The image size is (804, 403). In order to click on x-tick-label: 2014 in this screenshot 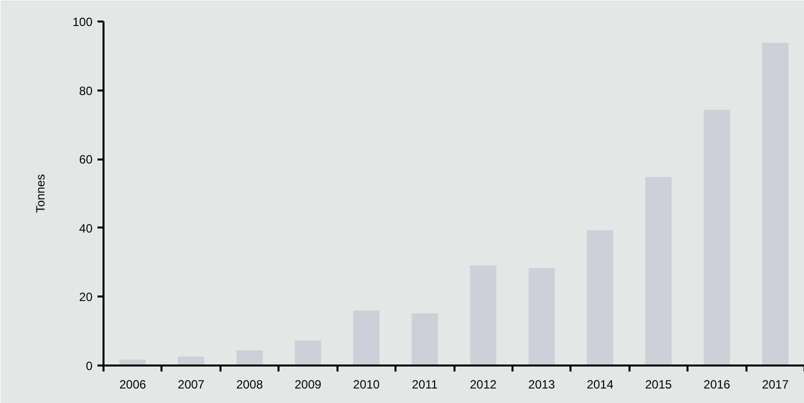, I will do `click(600, 385)`.